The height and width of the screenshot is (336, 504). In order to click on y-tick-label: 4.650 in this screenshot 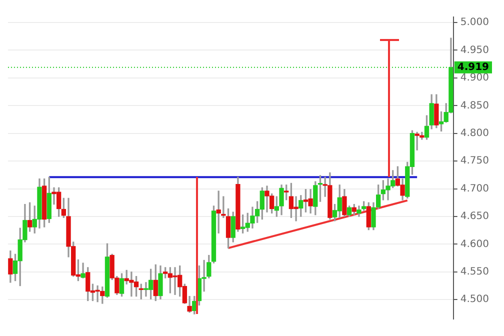, I will do `click(475, 216)`.